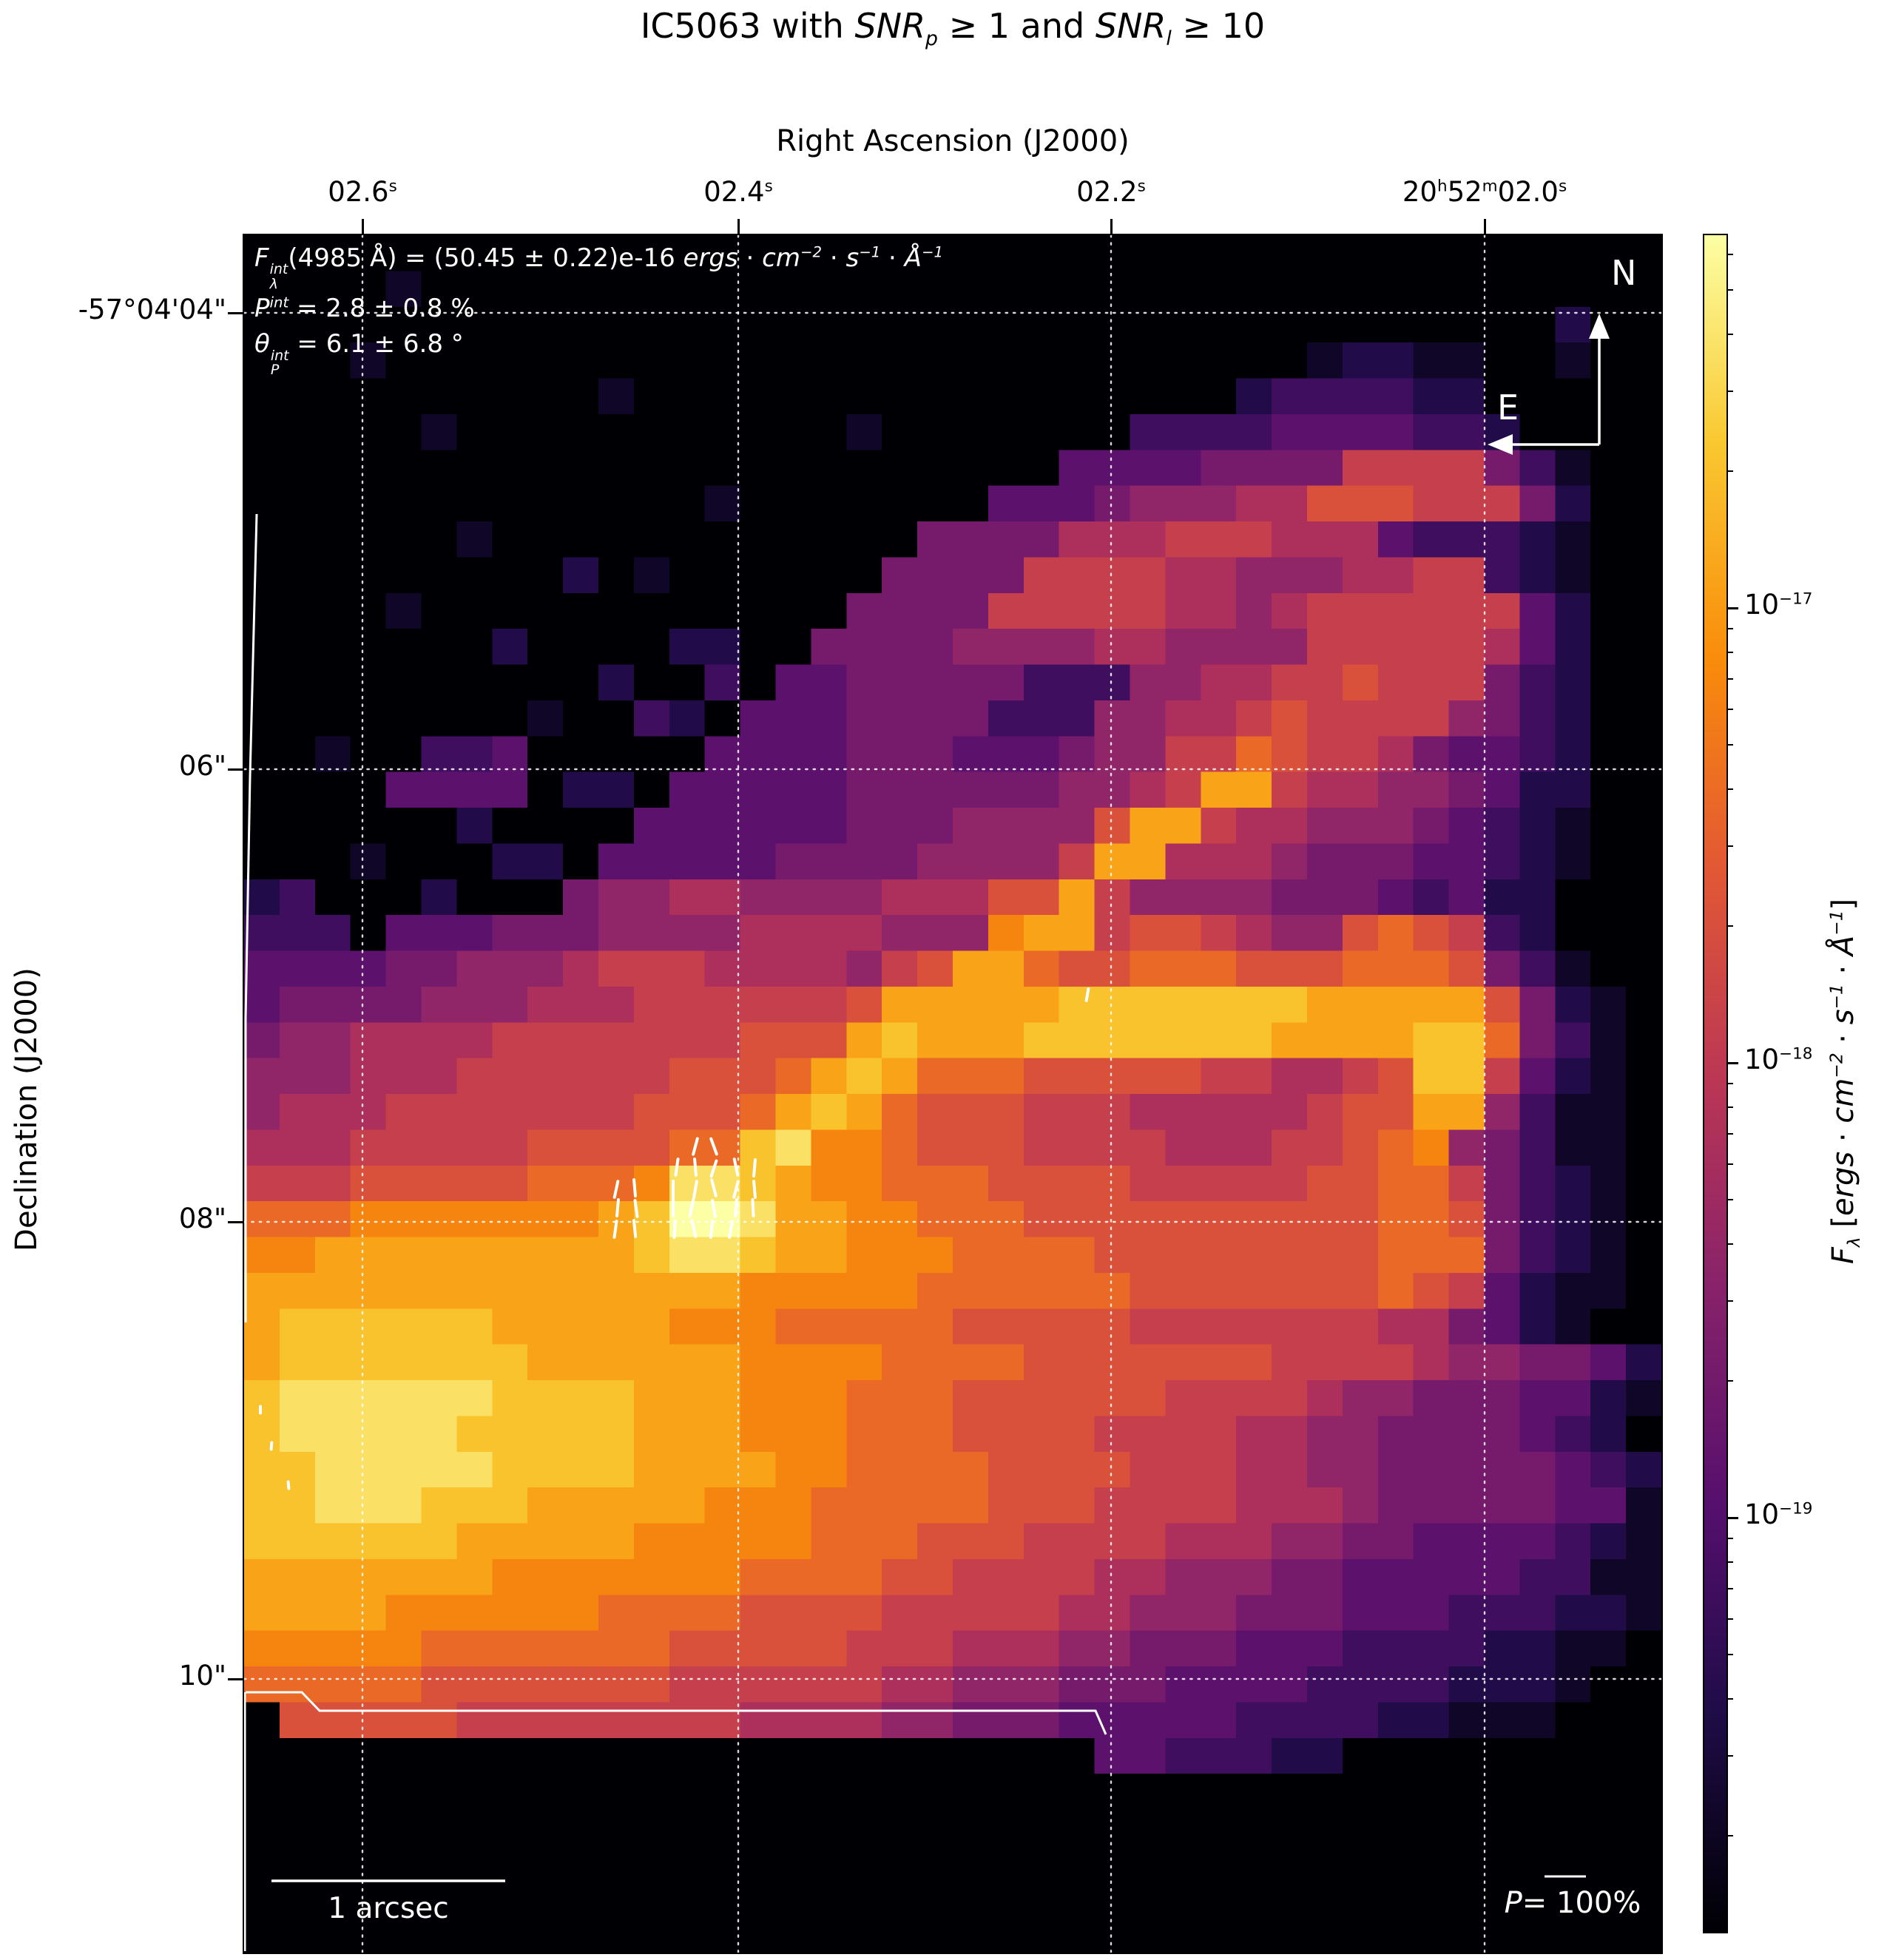  I want to click on colorbar-tick-label: 10−18, so click(1779, 1060).